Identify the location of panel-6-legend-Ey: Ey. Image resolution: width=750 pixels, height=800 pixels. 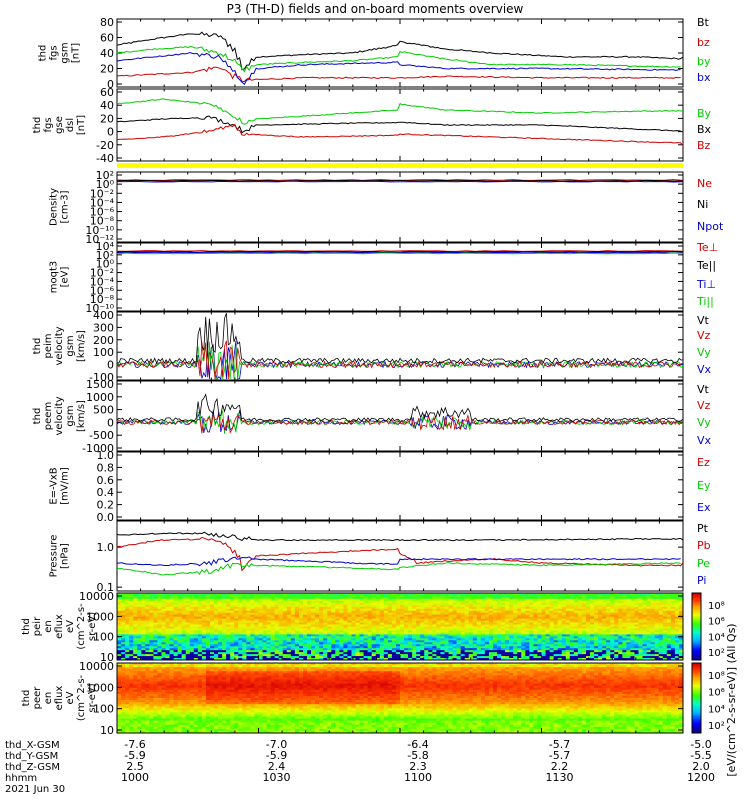
(704, 485).